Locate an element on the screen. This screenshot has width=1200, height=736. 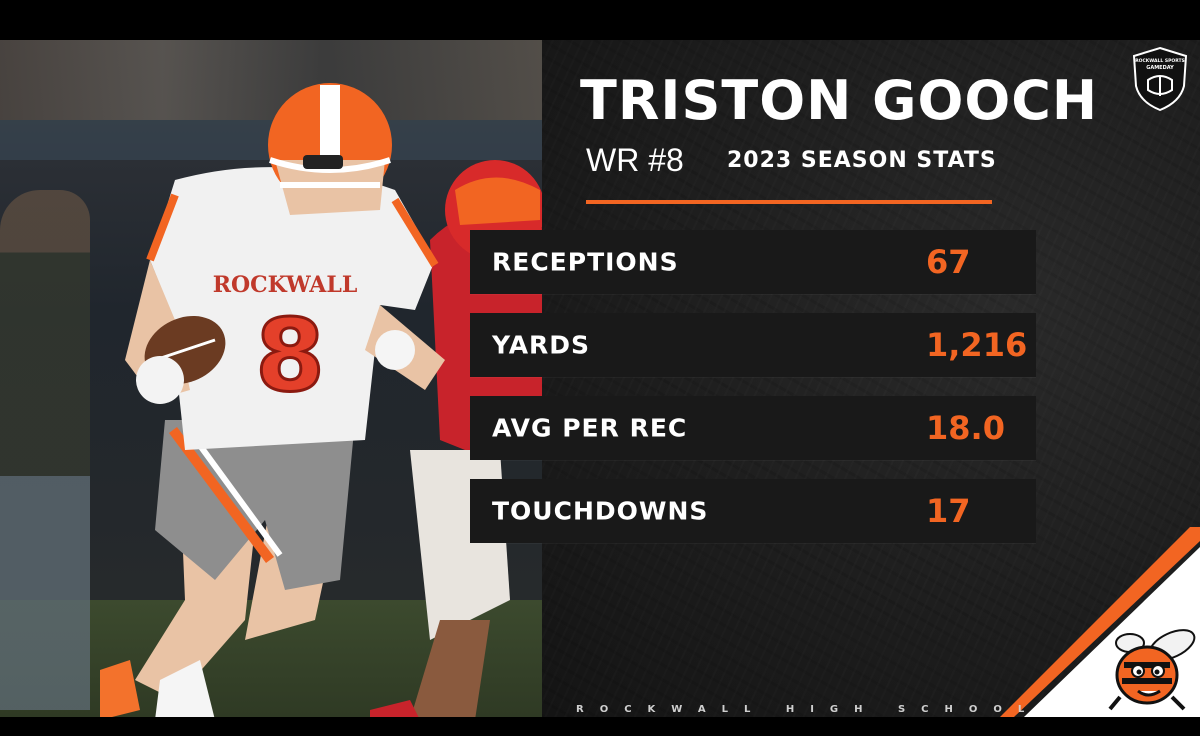
stat-label: TOUCHDOWNS is located at coordinates (600, 511).